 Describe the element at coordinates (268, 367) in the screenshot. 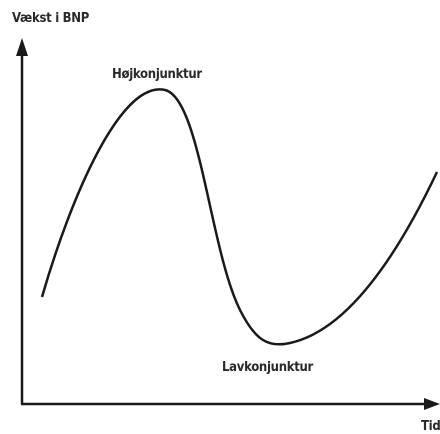

I see `trough-label: Lavkonjunktur` at that location.